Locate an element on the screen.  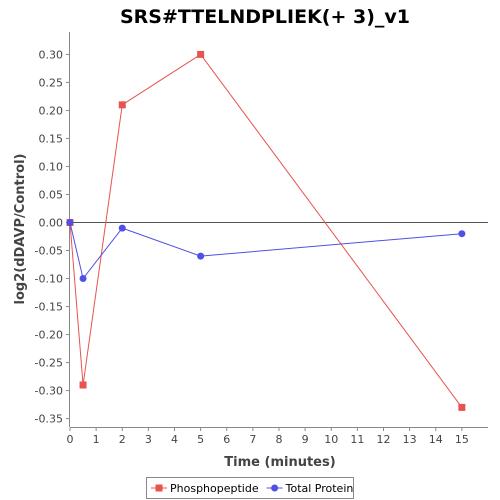
y-tick-label: 0.00 is located at coordinates (51, 222).